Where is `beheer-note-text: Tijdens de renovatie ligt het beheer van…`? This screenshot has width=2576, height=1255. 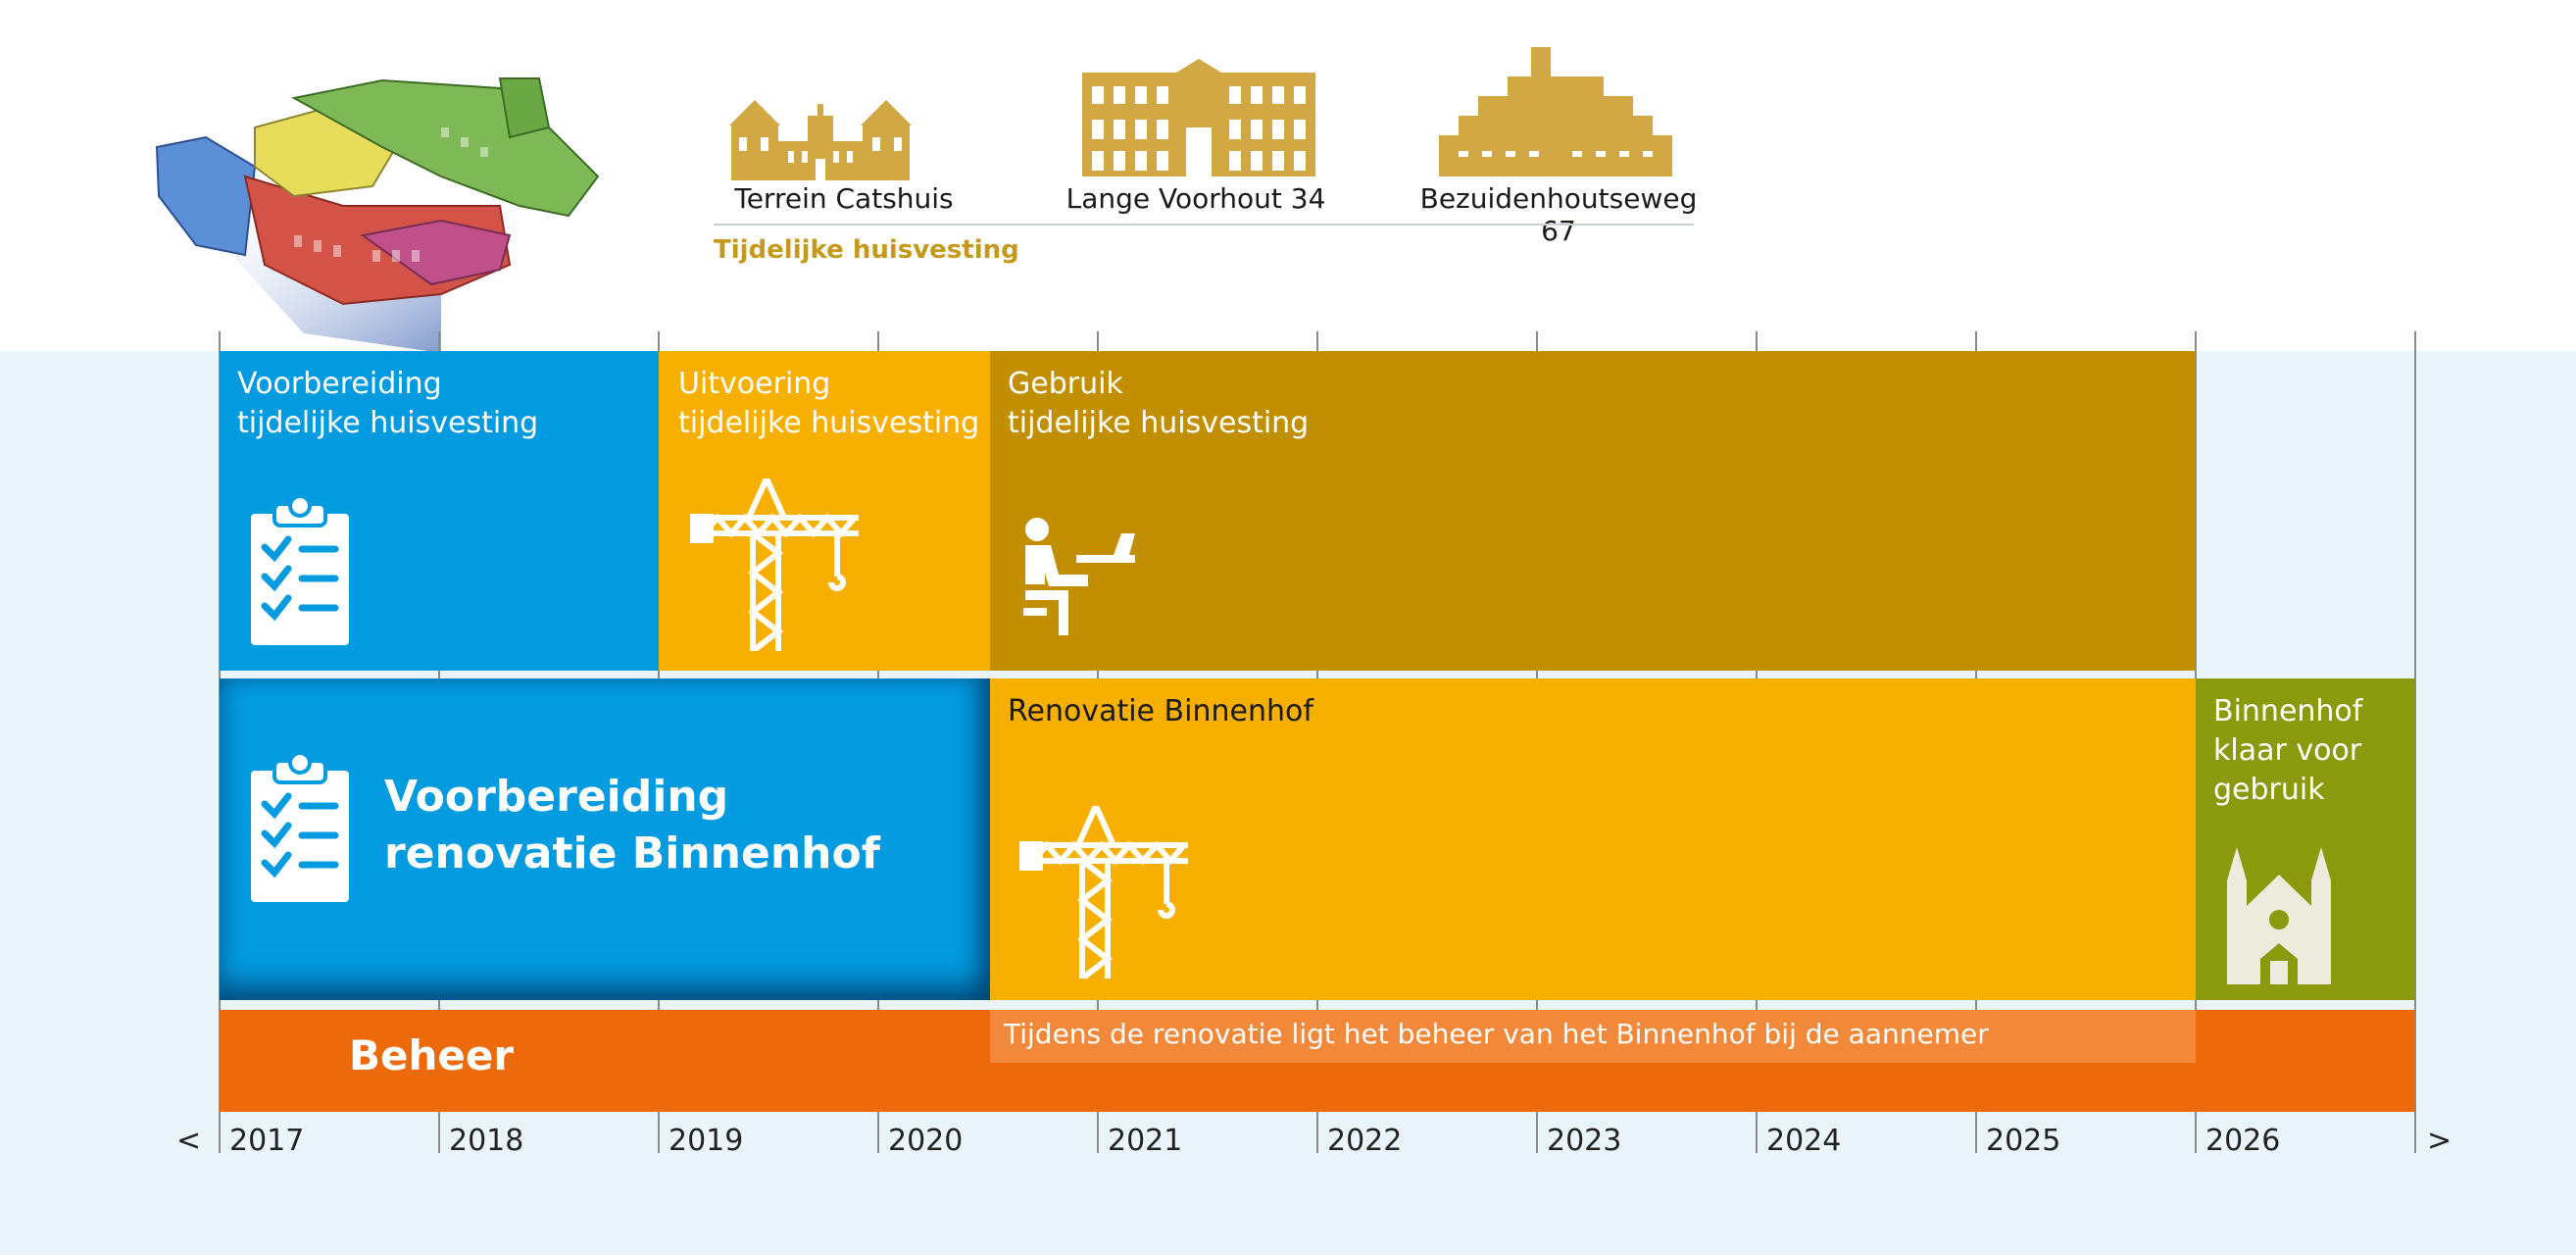 beheer-note-text: Tijdens de renovatie ligt het beheer van… is located at coordinates (1496, 1034).